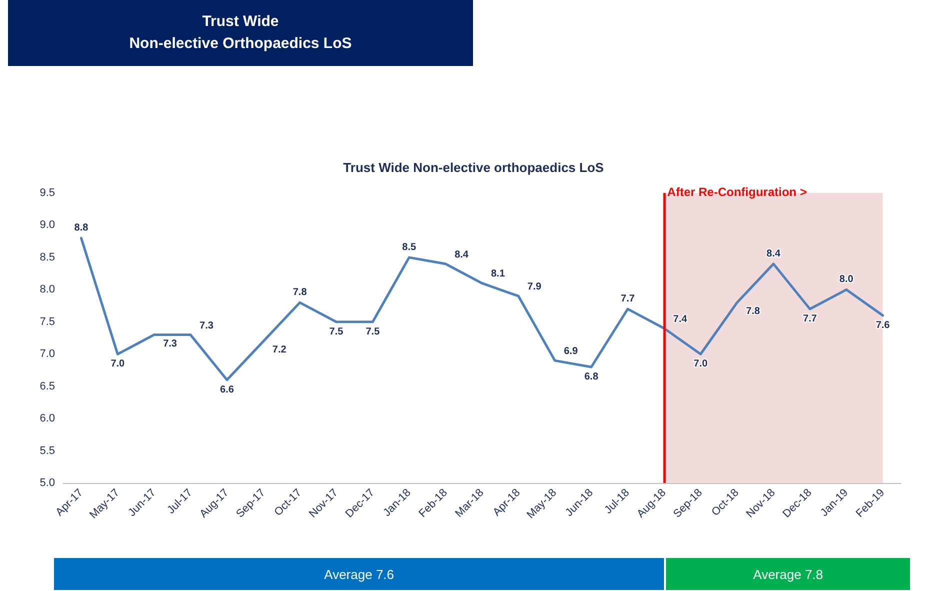  Describe the element at coordinates (591, 377) in the screenshot. I see `data-label: 6.8` at that location.